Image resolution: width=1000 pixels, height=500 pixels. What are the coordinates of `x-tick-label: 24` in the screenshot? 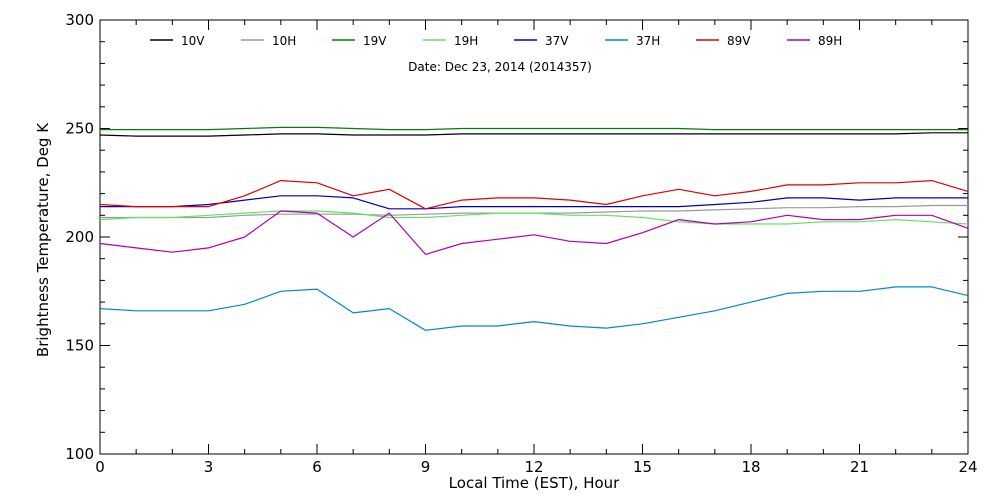 It's located at (967, 467).